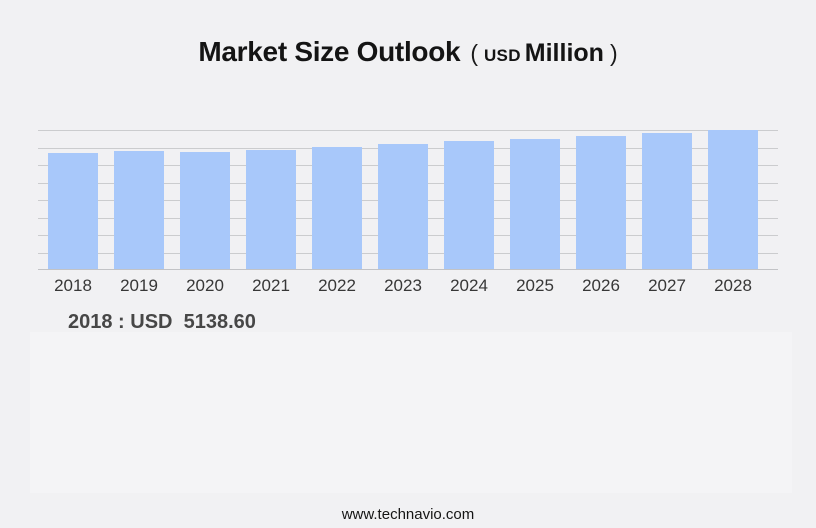  Describe the element at coordinates (502, 55) in the screenshot. I see `title-currency: USD` at that location.